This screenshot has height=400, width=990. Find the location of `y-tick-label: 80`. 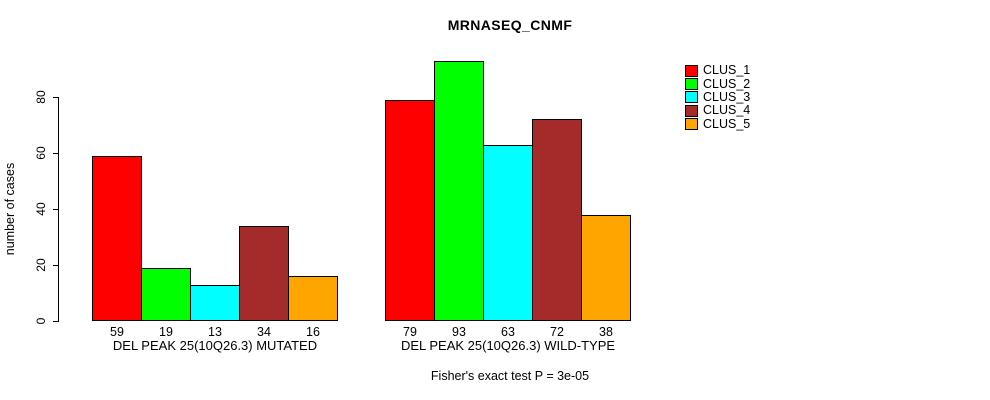

y-tick-label: 80 is located at coordinates (41, 97).